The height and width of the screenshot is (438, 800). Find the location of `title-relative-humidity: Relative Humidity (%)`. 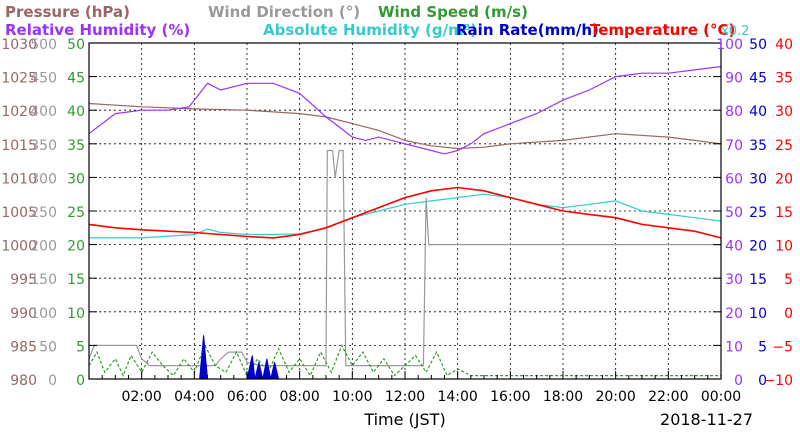

title-relative-humidity: Relative Humidity (%) is located at coordinates (97, 30).